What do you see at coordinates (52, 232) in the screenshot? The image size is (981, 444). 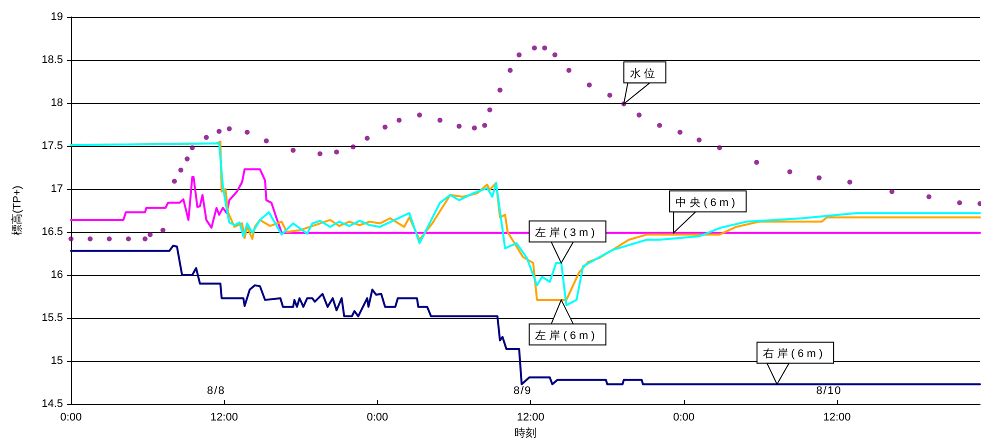 I see `y-tick-label: 16.5` at bounding box center [52, 232].